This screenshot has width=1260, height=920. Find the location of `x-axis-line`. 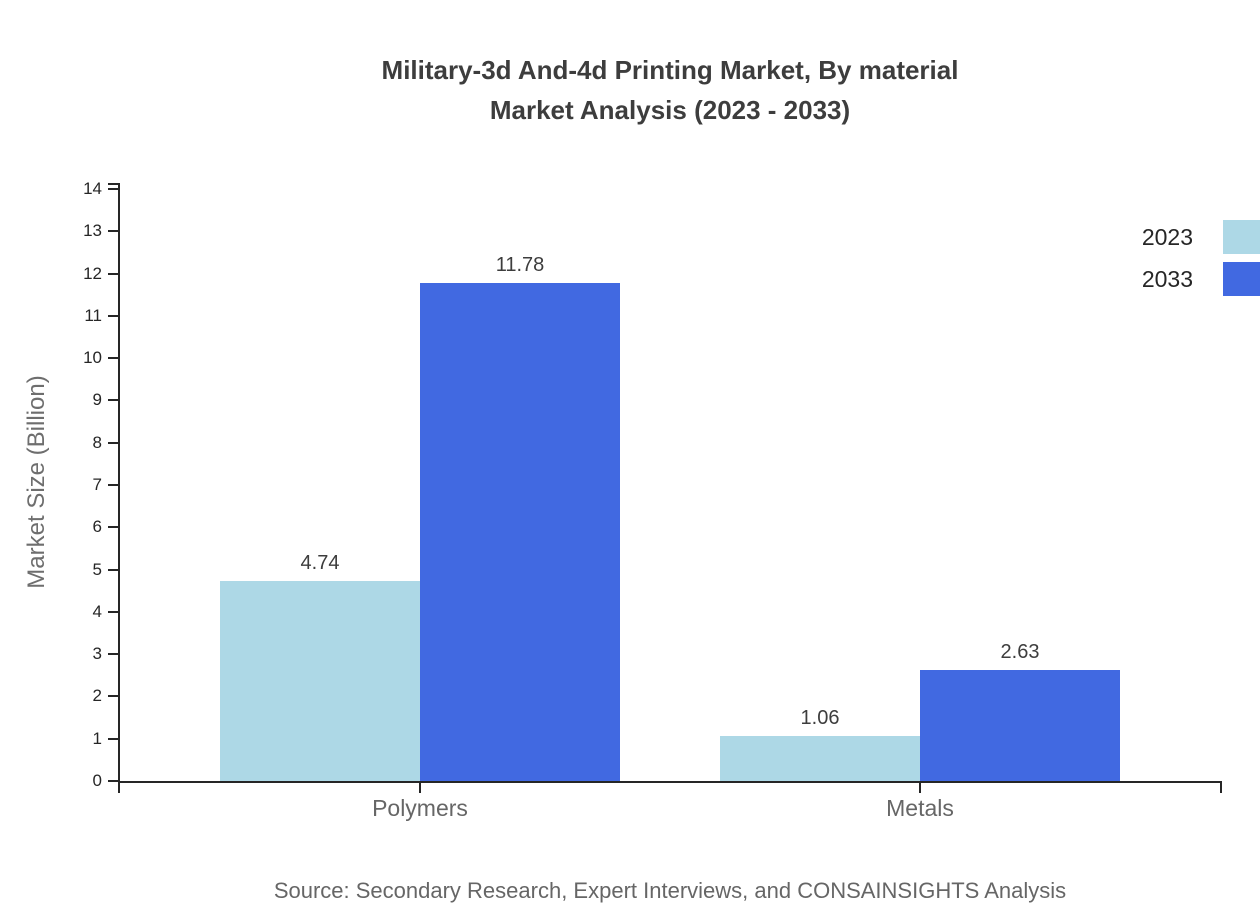

x-axis-line is located at coordinates (670, 782).